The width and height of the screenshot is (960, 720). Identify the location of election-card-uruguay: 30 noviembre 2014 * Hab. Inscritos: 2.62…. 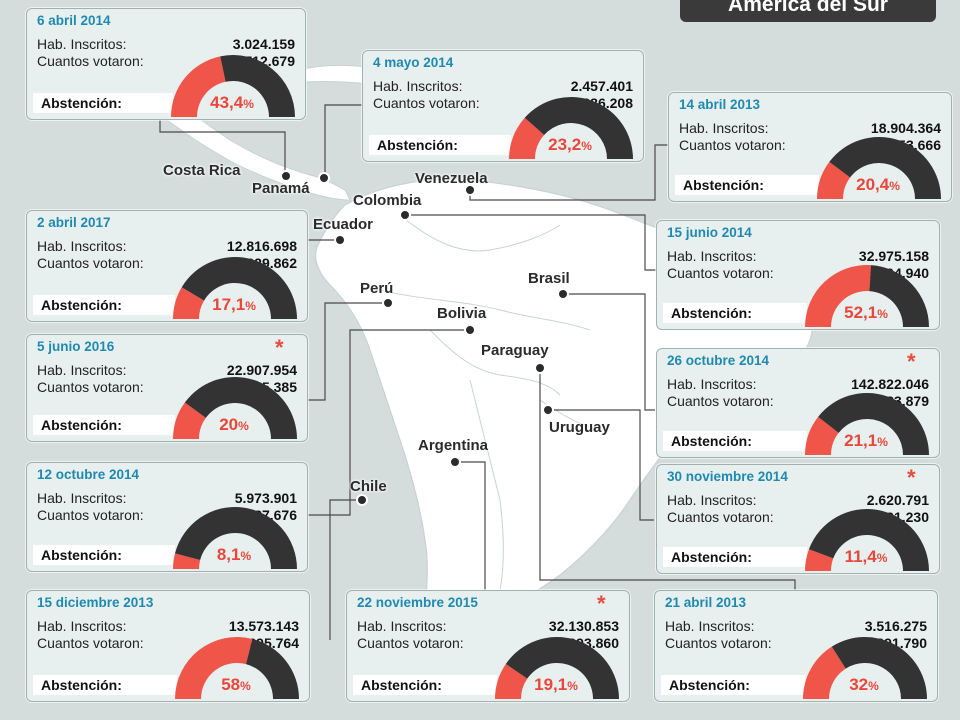
(798, 519).